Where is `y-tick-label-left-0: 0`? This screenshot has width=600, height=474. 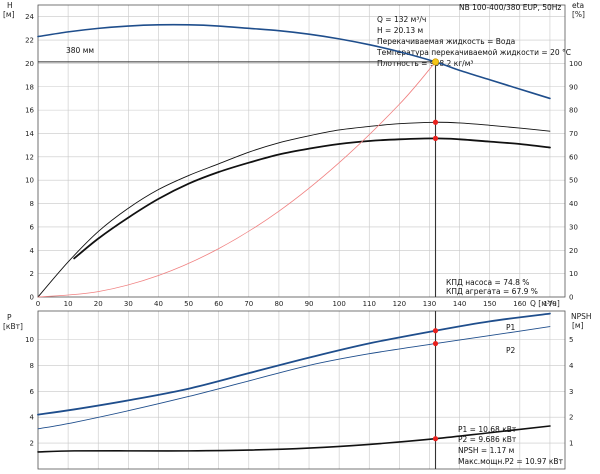 y-tick-label-left-0: 0 is located at coordinates (32, 298).